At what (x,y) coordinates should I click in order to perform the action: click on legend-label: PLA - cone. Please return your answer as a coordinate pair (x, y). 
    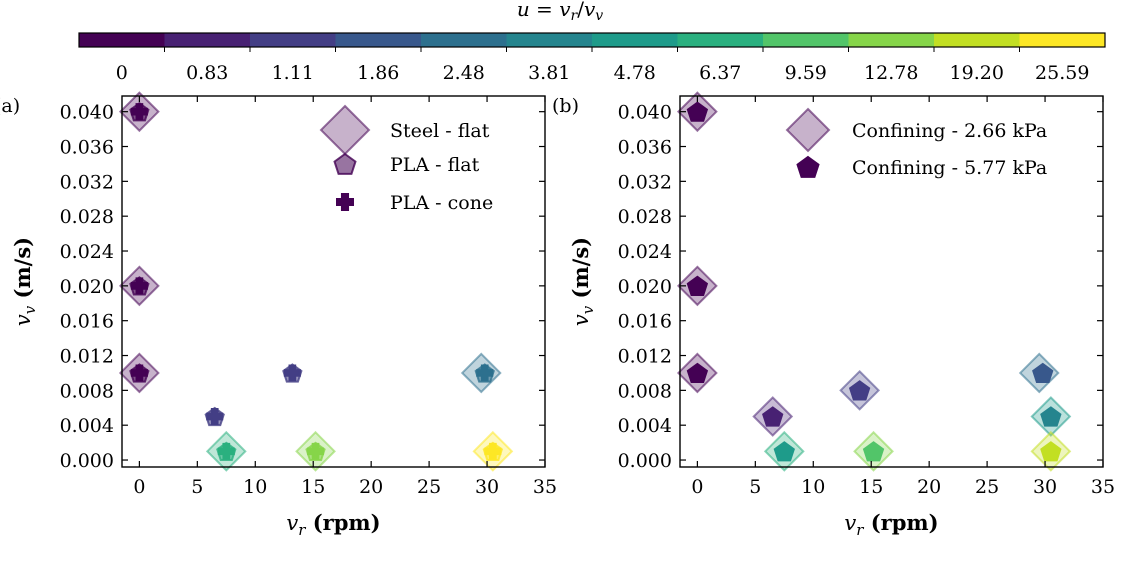
    Looking at the image, I should click on (441, 203).